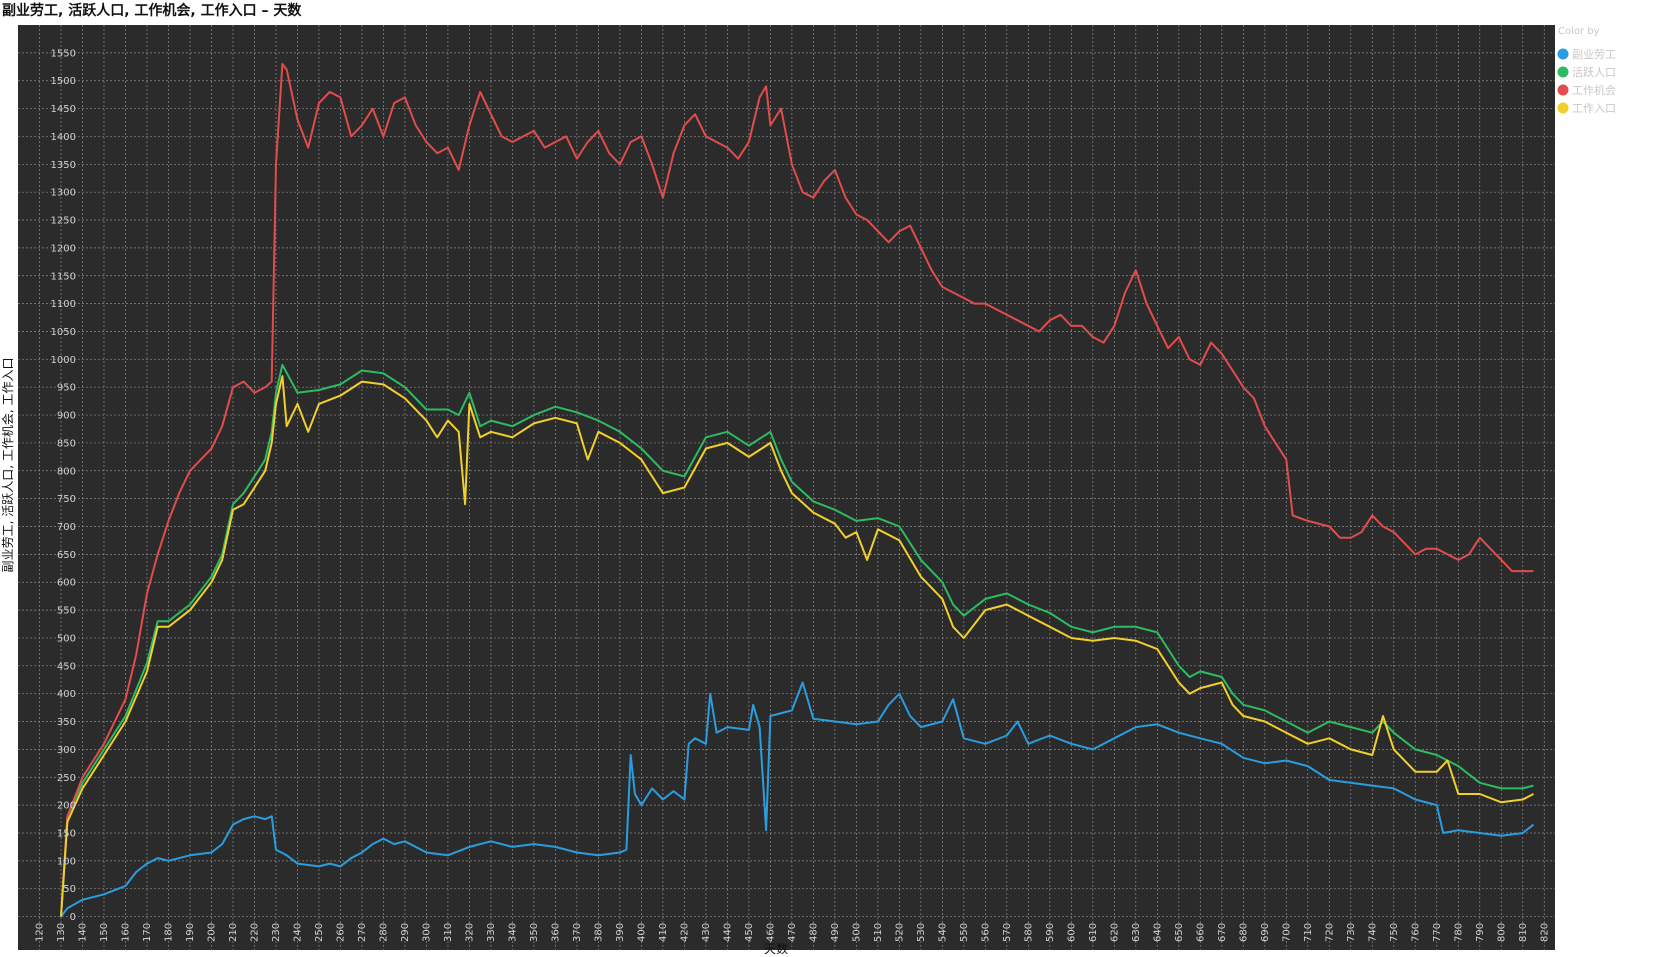 The width and height of the screenshot is (1680, 957). I want to click on y-tick-label: 1300, so click(63, 193).